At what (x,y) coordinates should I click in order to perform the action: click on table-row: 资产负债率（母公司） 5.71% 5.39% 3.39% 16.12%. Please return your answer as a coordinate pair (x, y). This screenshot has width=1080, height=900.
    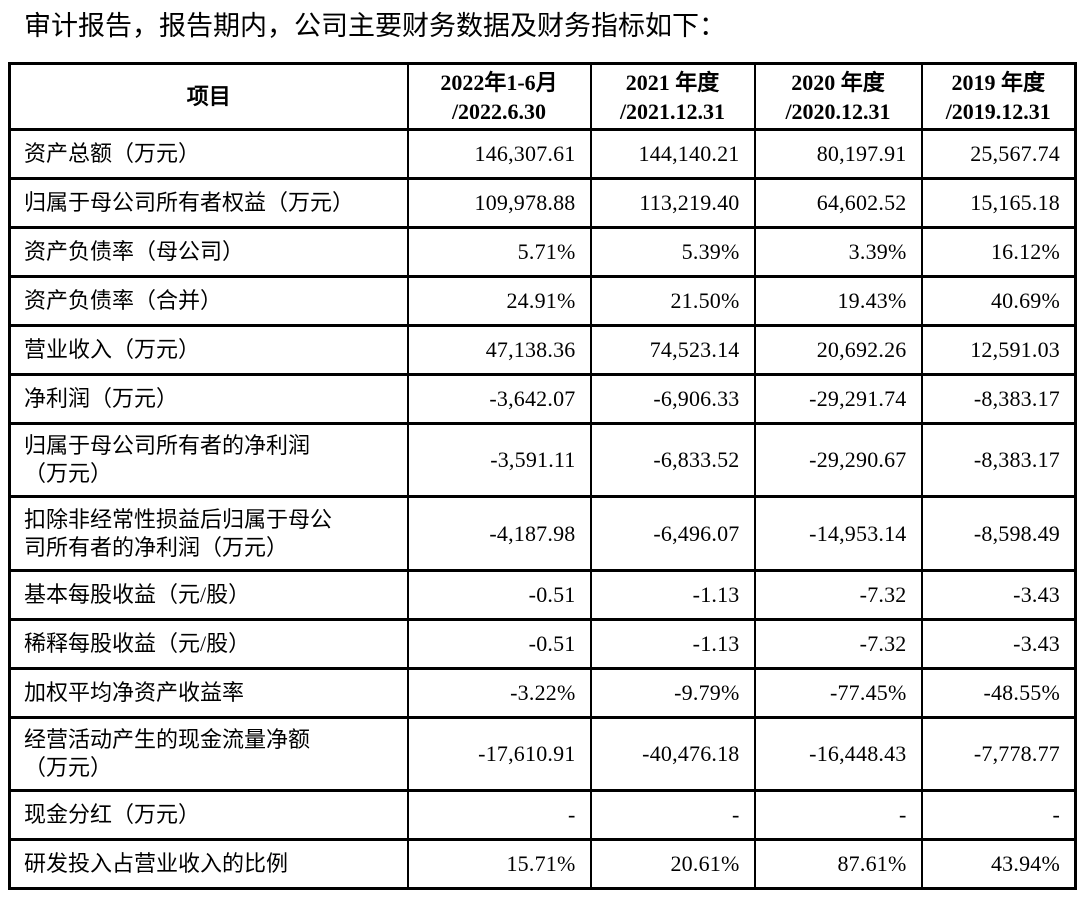
    Looking at the image, I should click on (542, 252).